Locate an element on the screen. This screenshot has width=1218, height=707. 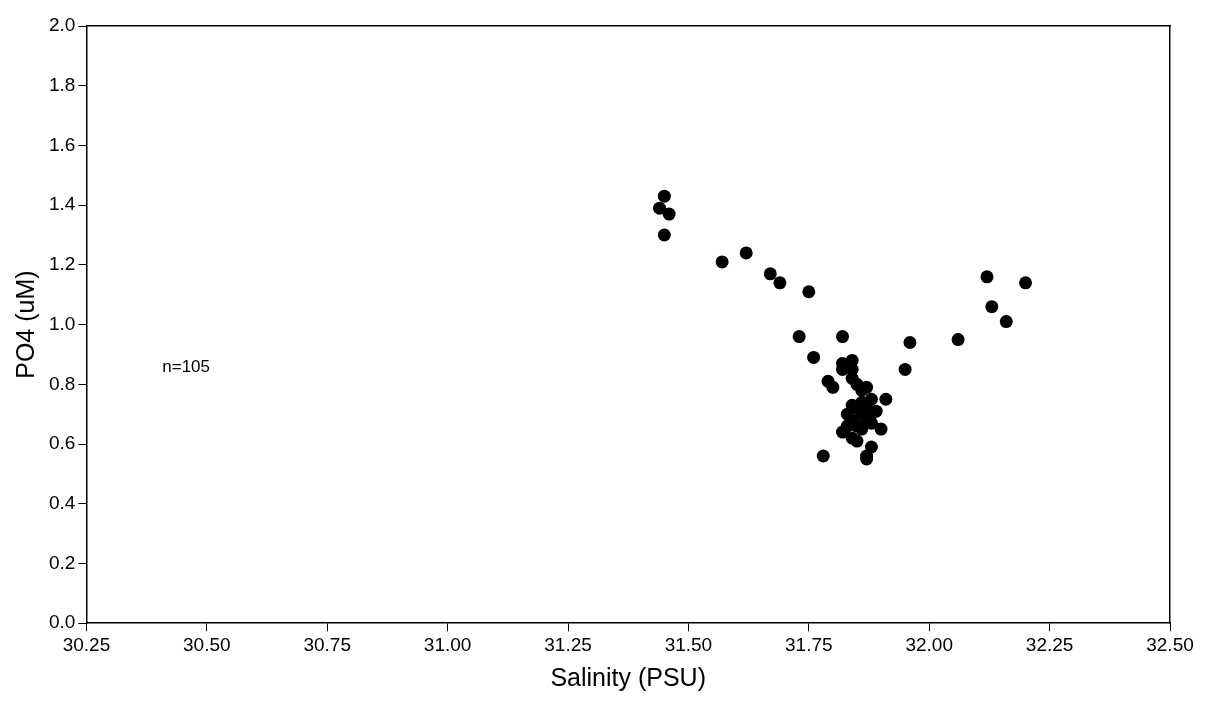
x-tick-label: 31.00 is located at coordinates (447, 644).